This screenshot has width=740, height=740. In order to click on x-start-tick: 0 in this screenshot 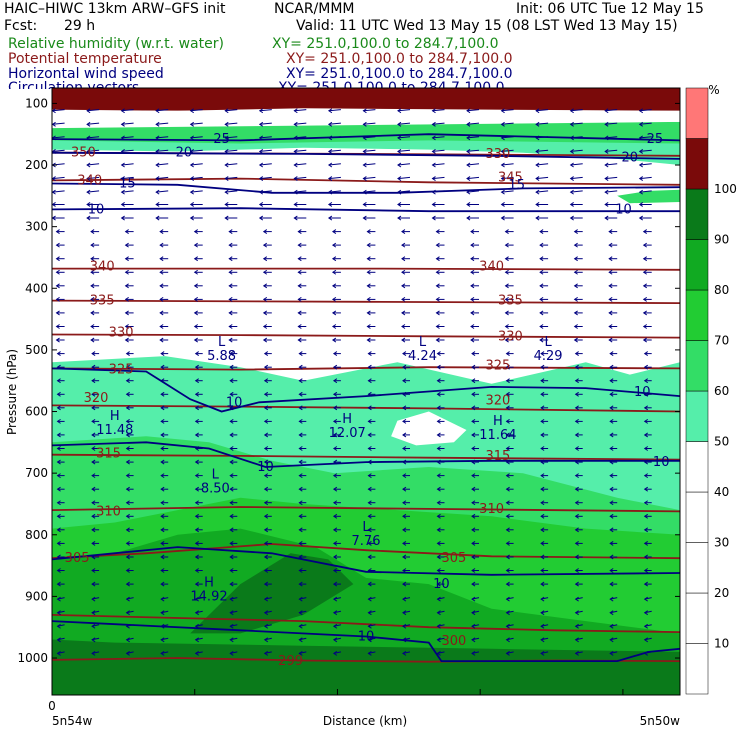, I will do `click(52, 706)`.